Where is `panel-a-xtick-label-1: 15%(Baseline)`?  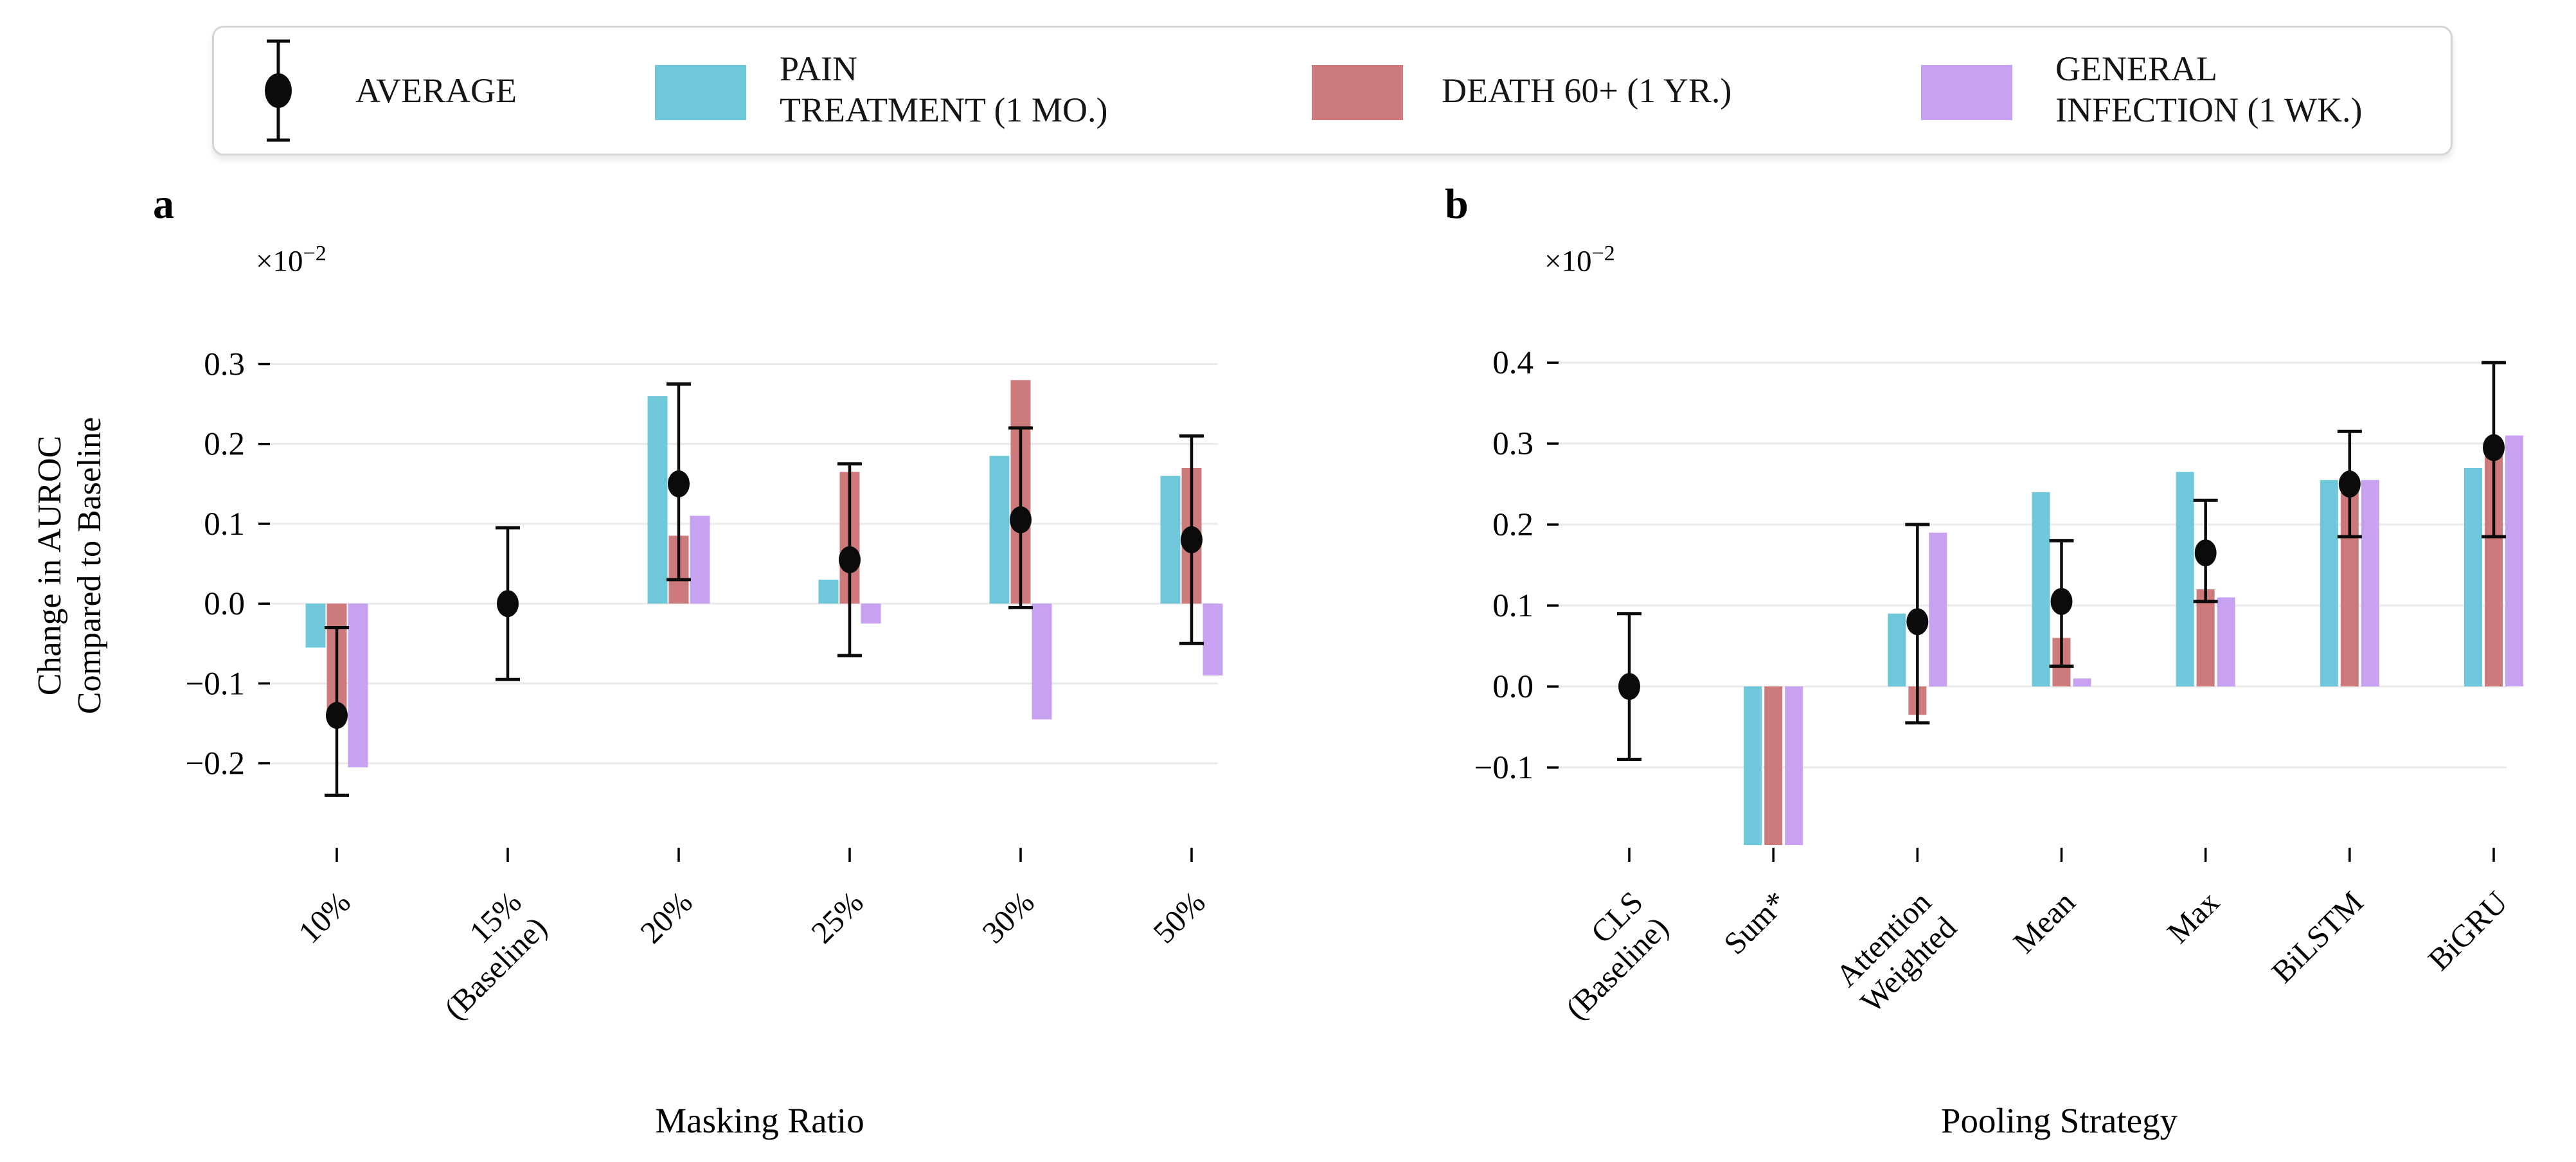
panel-a-xtick-label-1: 15%(Baseline) is located at coordinates (483, 955).